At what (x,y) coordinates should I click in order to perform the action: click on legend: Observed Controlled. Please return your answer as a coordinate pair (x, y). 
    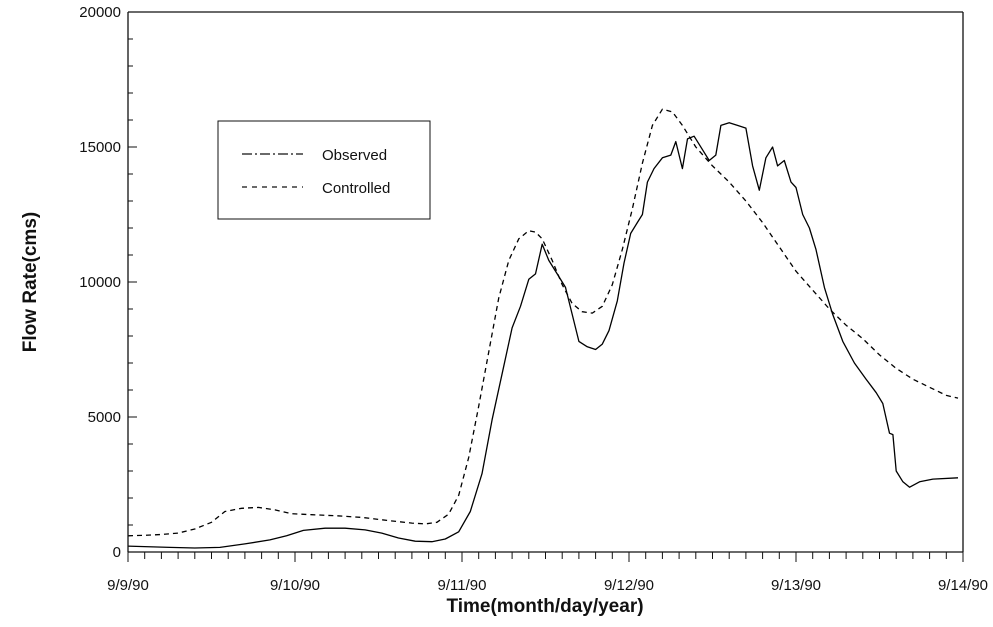
    Looking at the image, I should click on (324, 170).